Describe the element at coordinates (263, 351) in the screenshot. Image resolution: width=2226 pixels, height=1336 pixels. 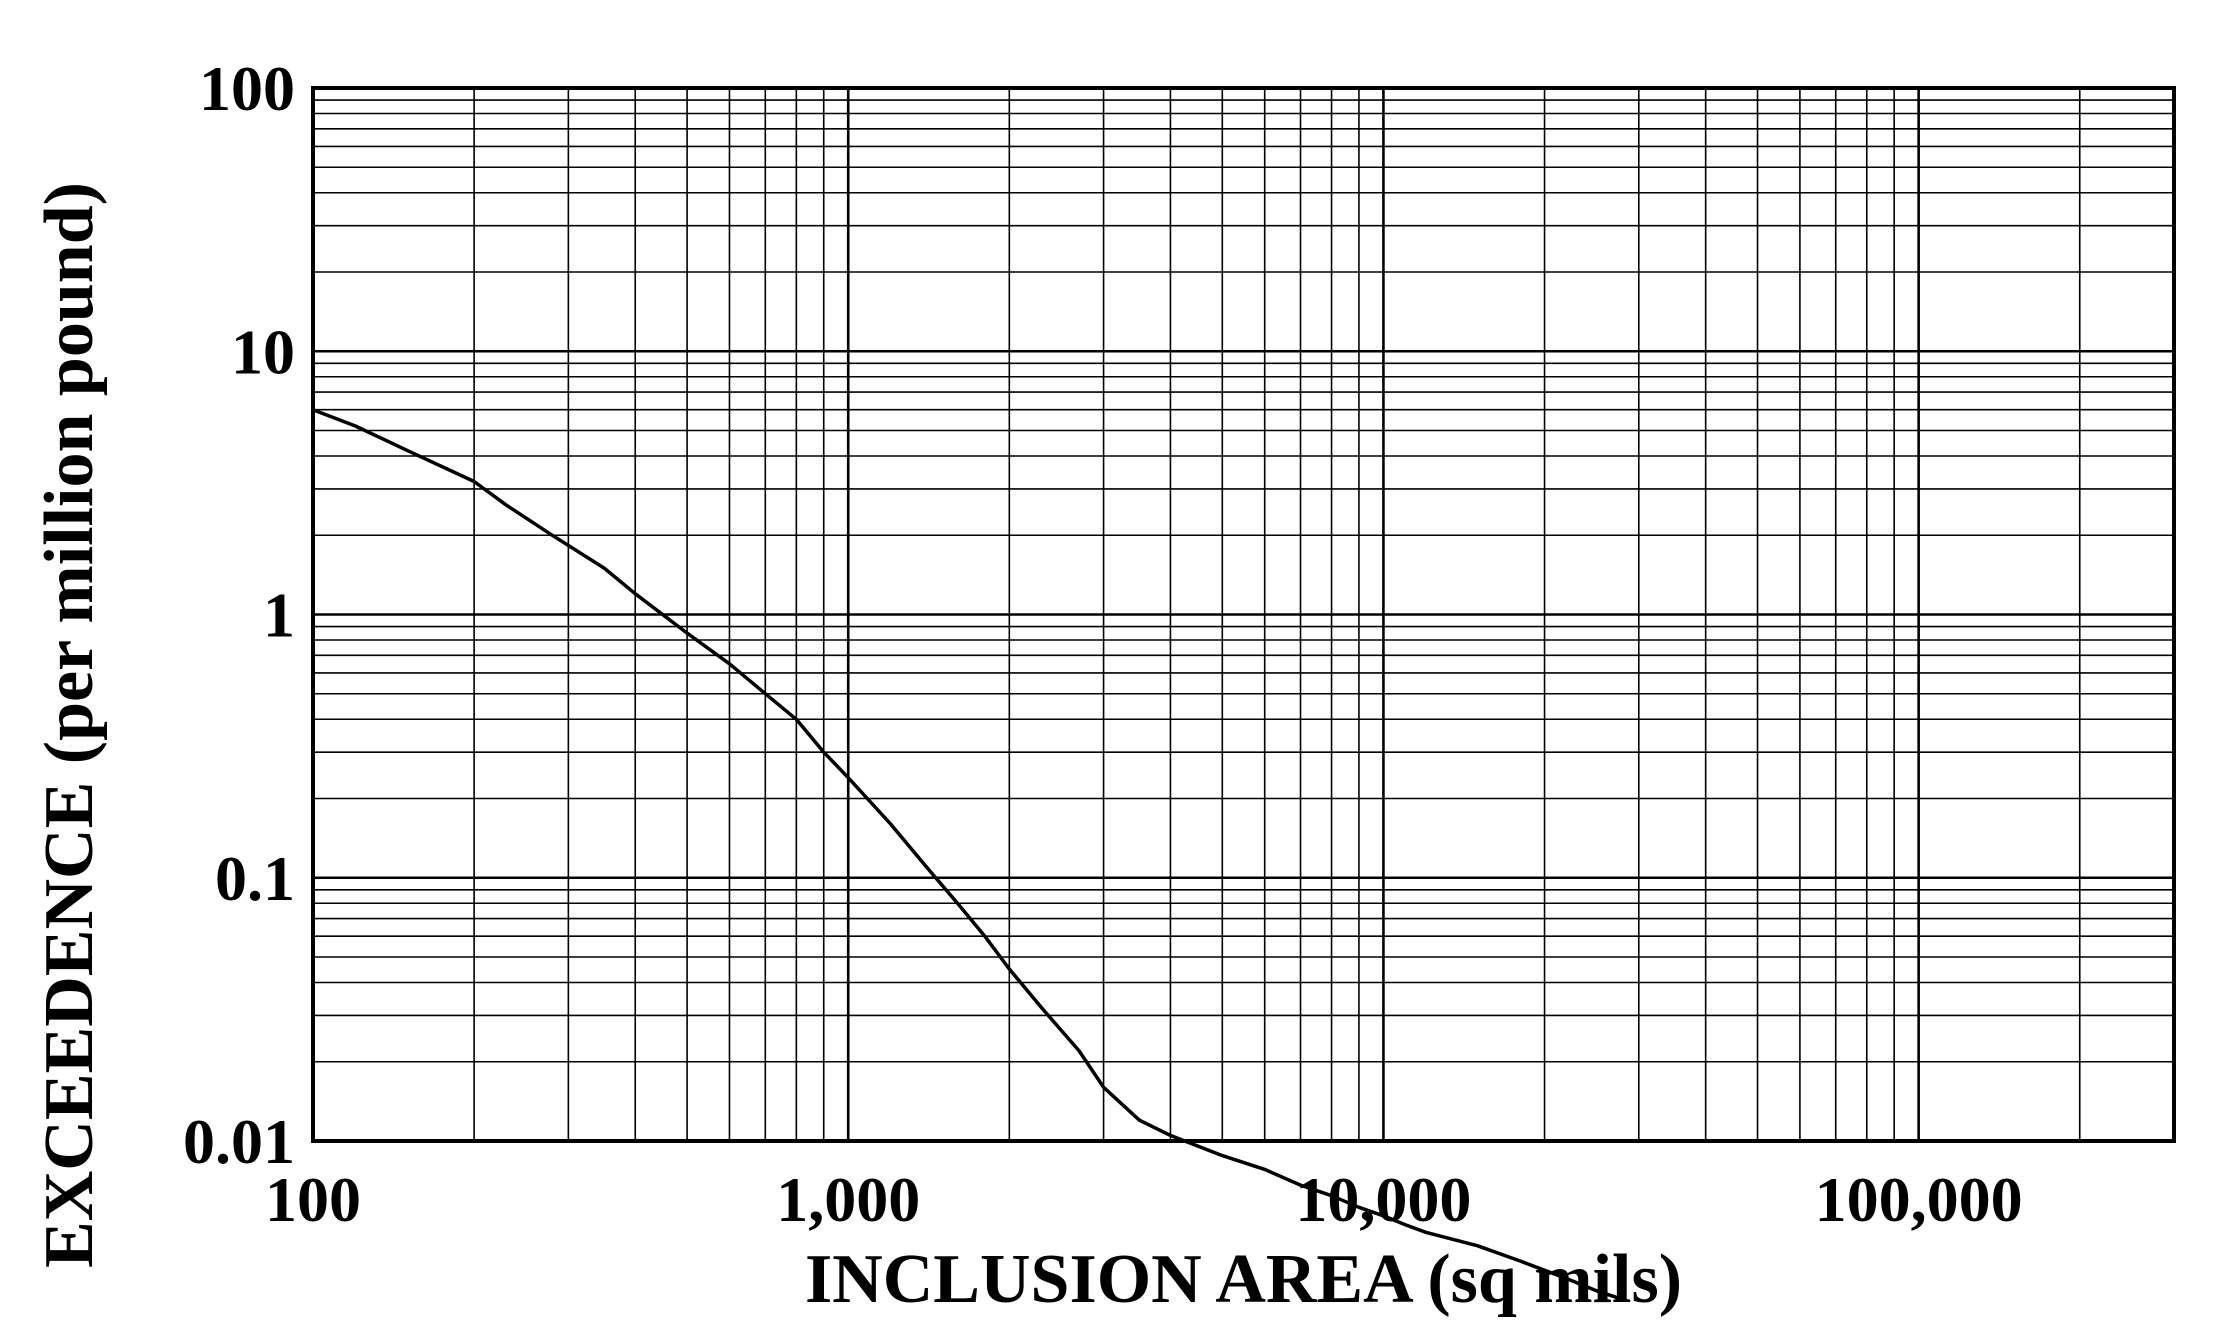
I see `y-tick-label: 10` at that location.